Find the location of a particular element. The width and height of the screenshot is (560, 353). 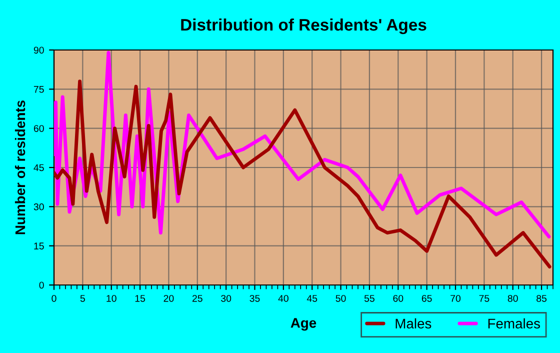

x-tick-label: 55 is located at coordinates (369, 298).